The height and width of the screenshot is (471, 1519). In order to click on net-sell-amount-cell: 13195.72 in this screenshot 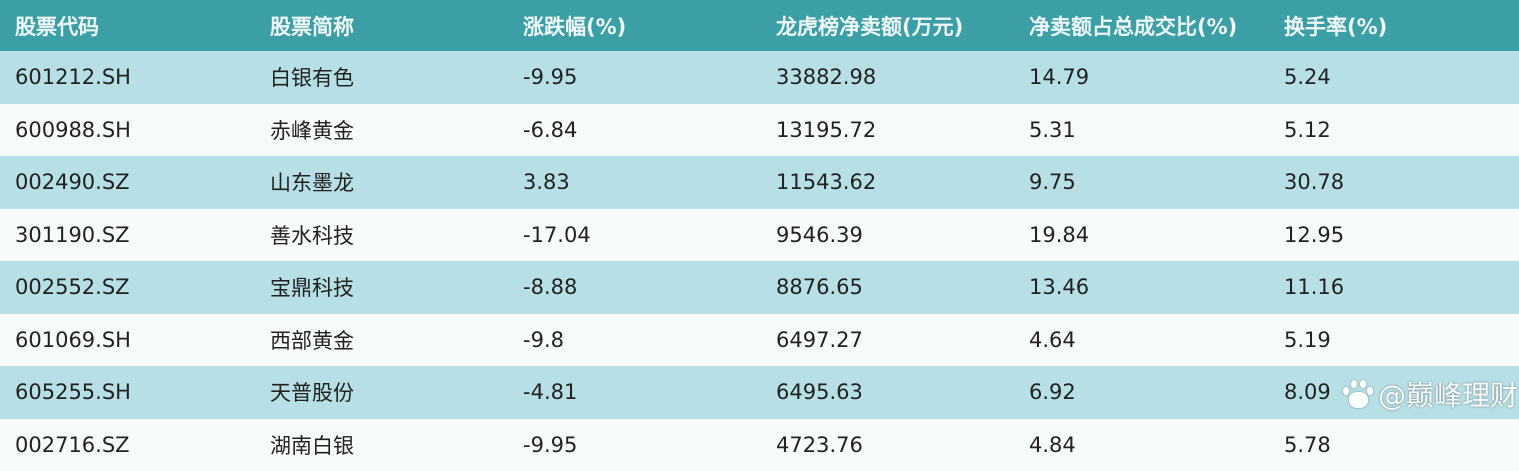, I will do `click(887, 130)`.